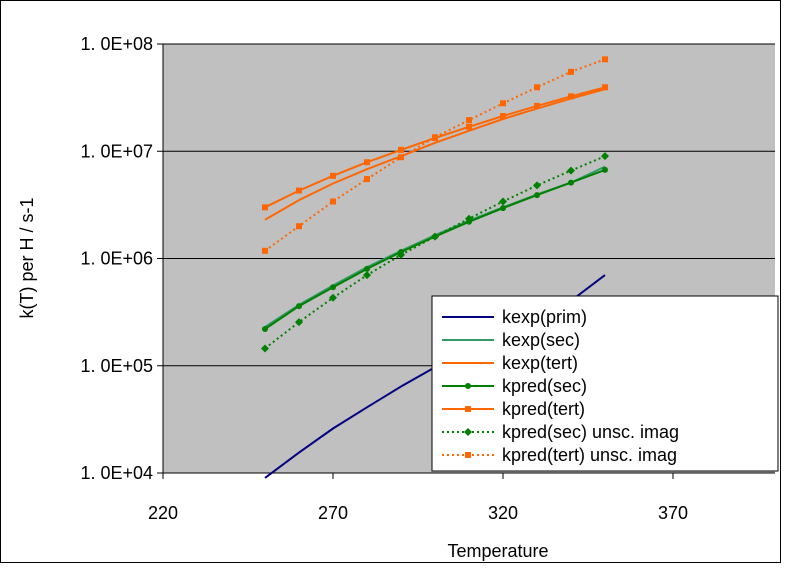 Image resolution: width=790 pixels, height=568 pixels. I want to click on legend-entry: kexp(prim), so click(514, 317).